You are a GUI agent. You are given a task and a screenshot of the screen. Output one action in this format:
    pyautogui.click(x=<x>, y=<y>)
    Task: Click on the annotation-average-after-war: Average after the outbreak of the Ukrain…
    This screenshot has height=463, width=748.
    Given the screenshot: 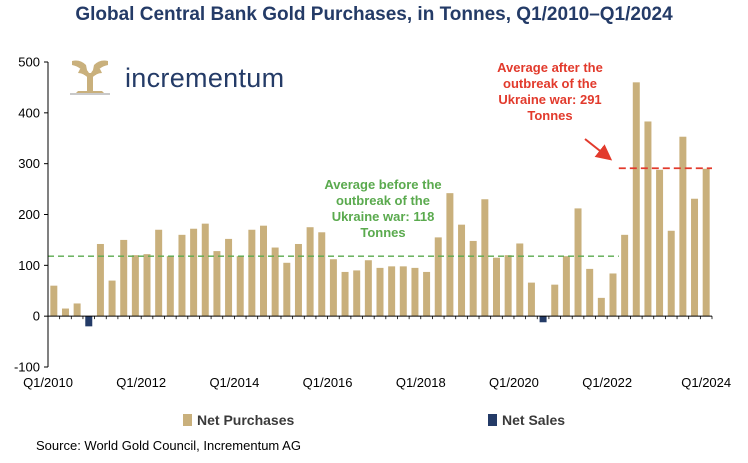 What is the action you would take?
    pyautogui.click(x=550, y=91)
    